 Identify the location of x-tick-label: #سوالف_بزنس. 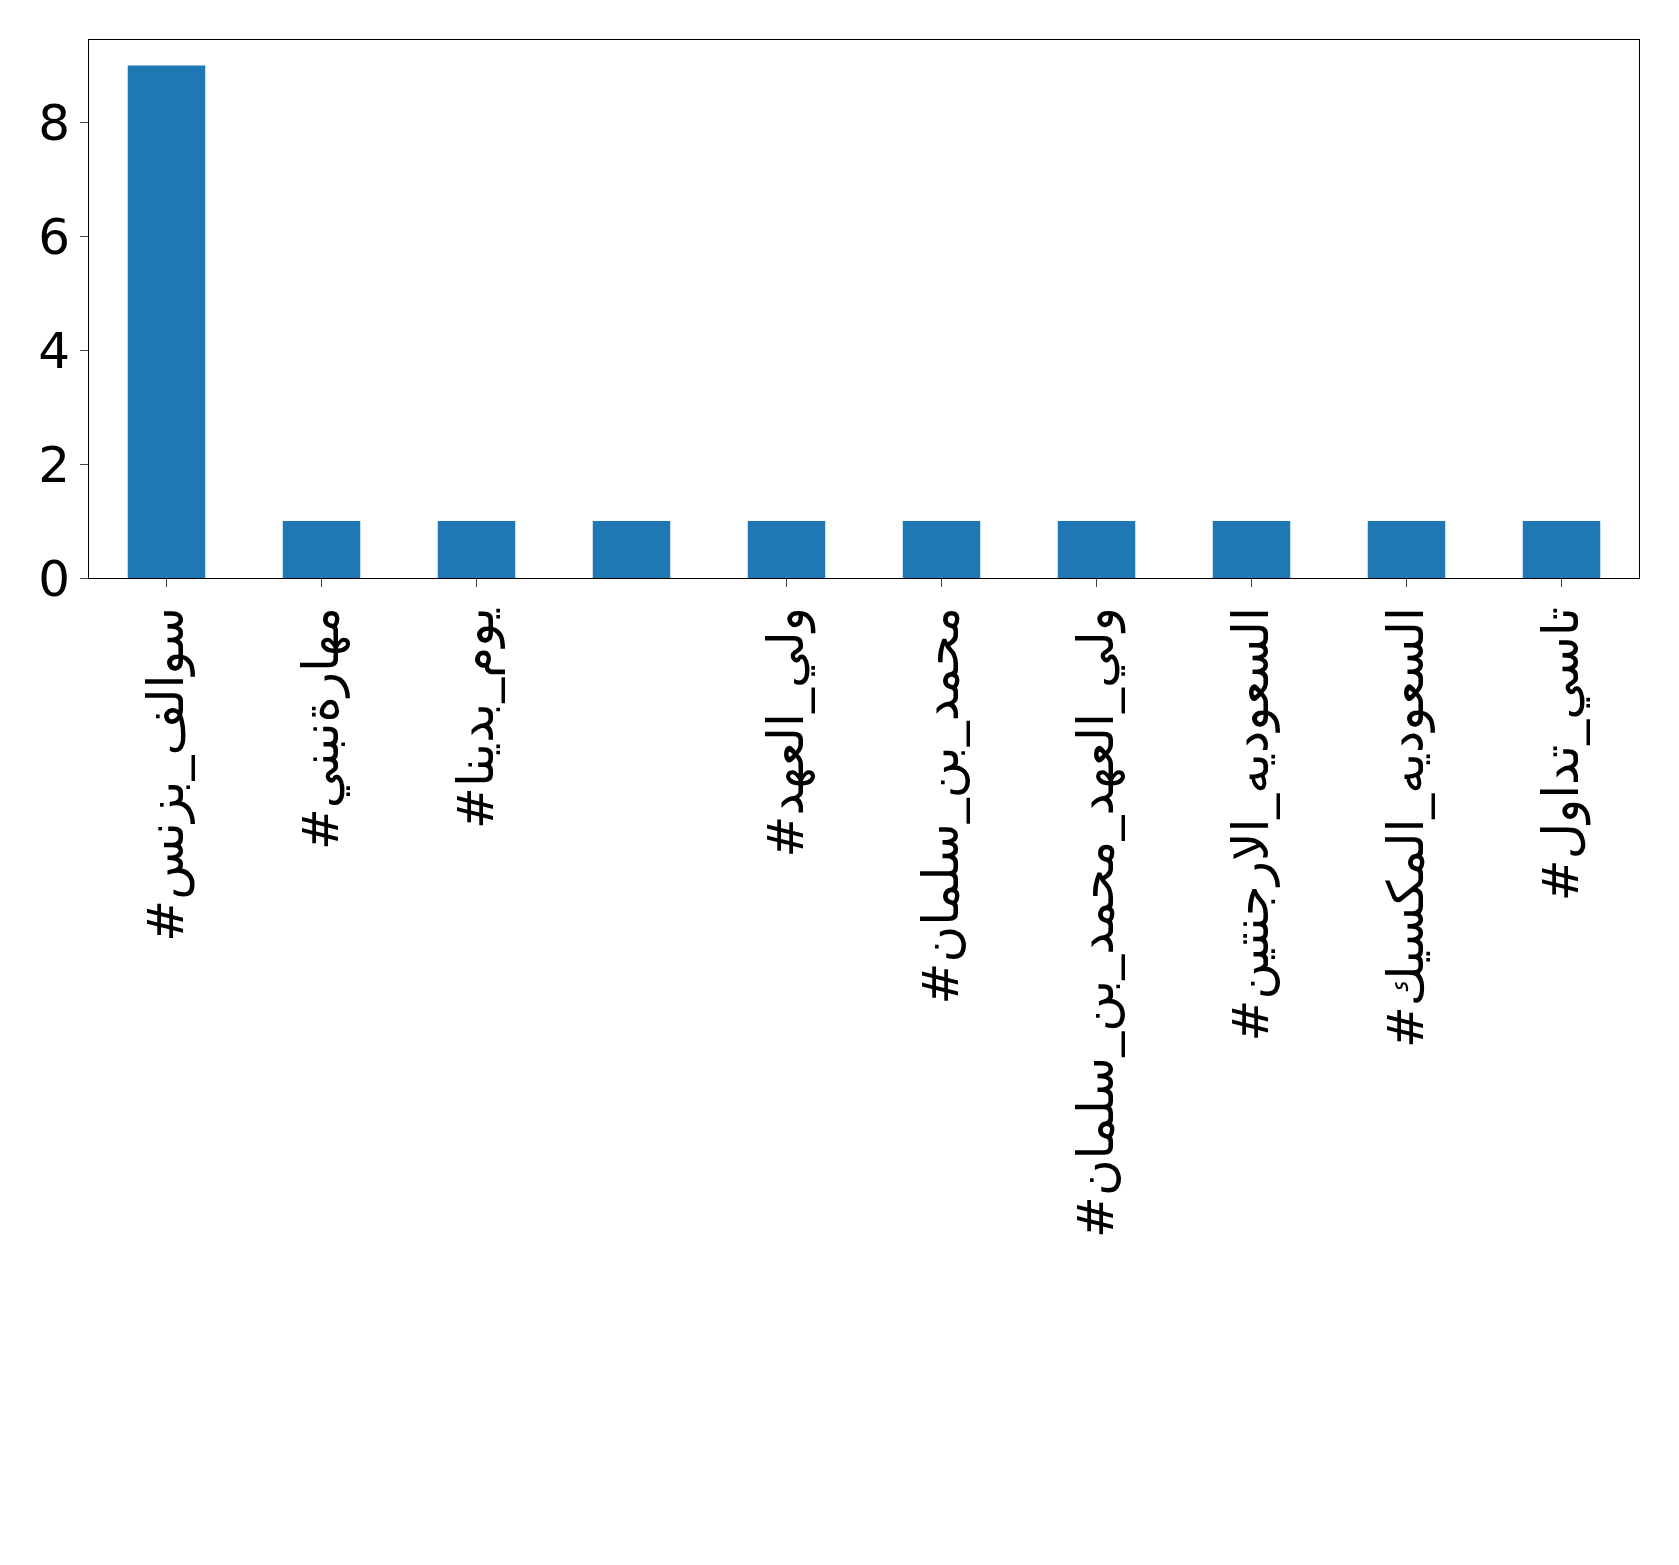
(165, 774).